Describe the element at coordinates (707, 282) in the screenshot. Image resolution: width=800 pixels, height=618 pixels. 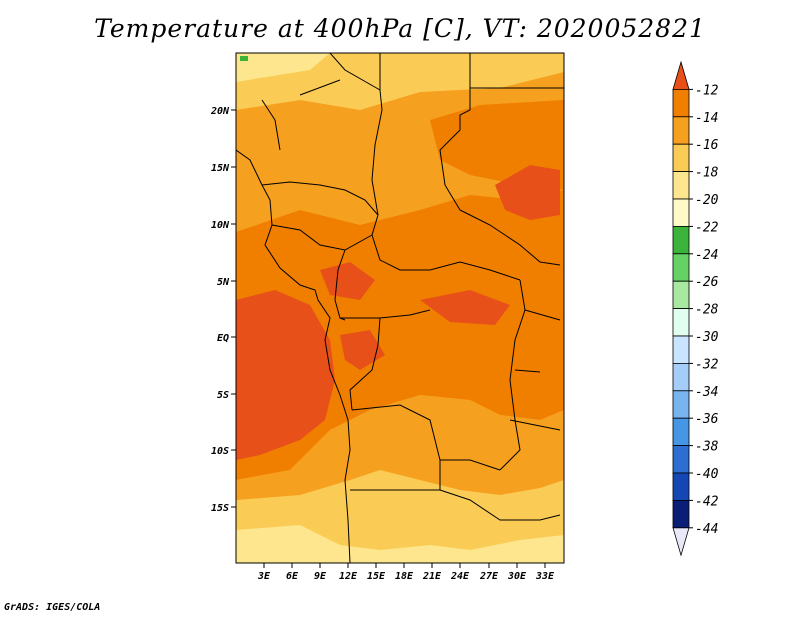
I see `colorbar-label: -26` at that location.